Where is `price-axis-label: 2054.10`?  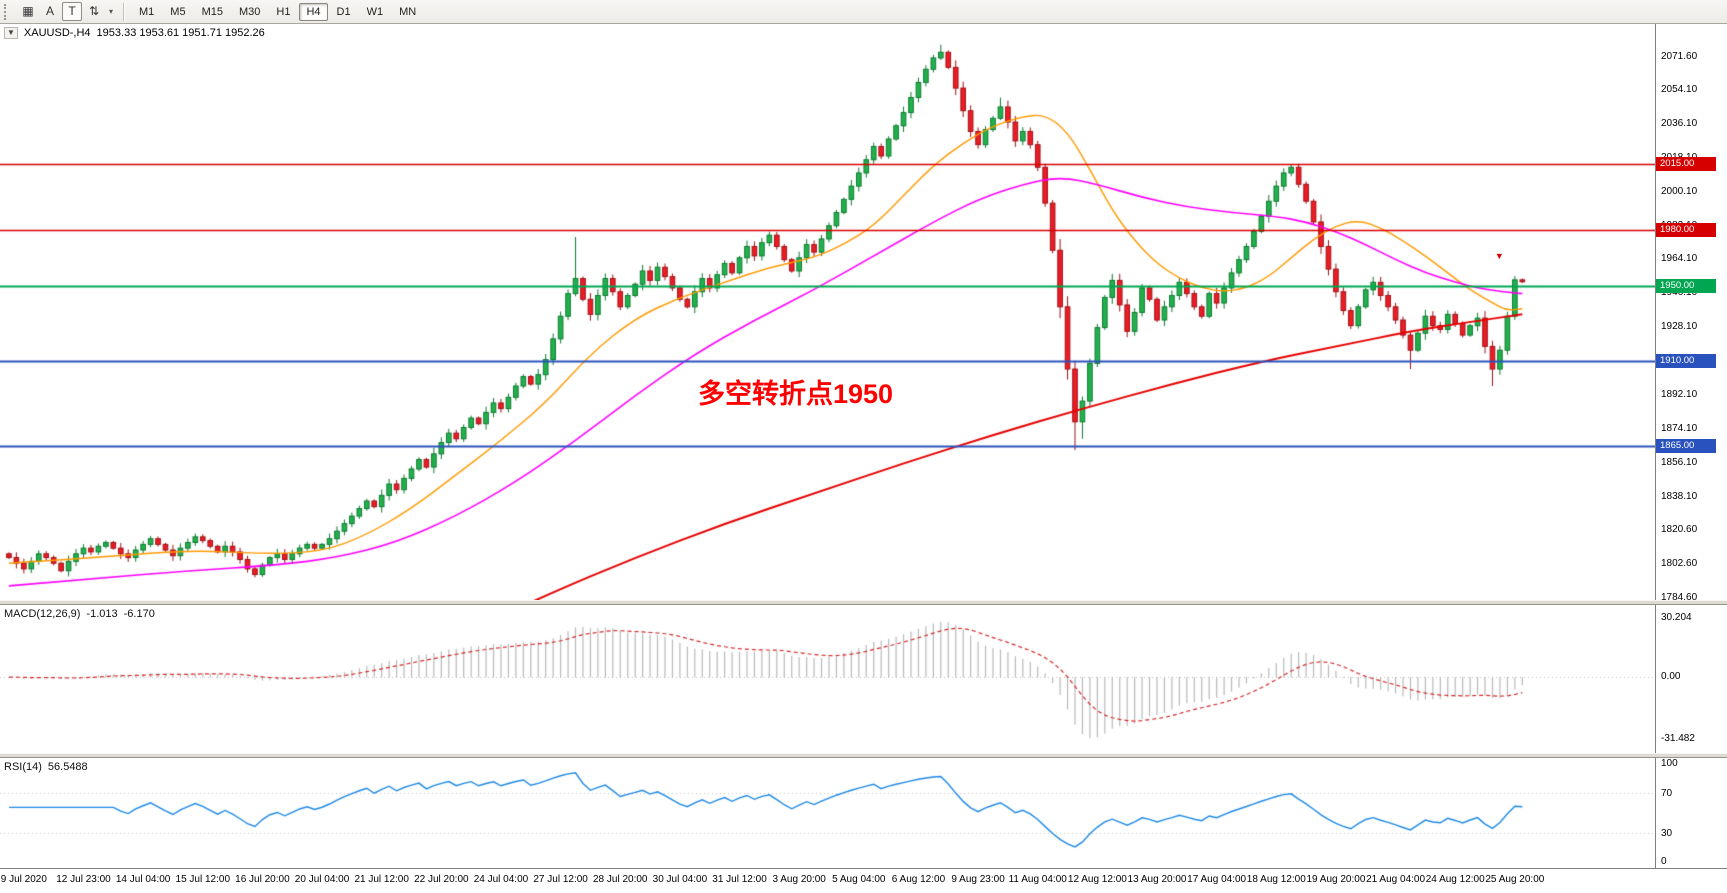
price-axis-label: 2054.10 is located at coordinates (1679, 89).